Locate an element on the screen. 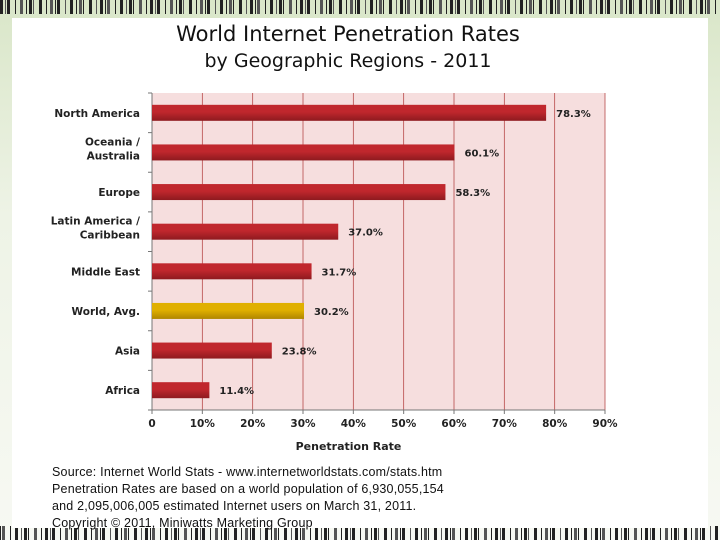  x-tick-label: 20% is located at coordinates (253, 424).